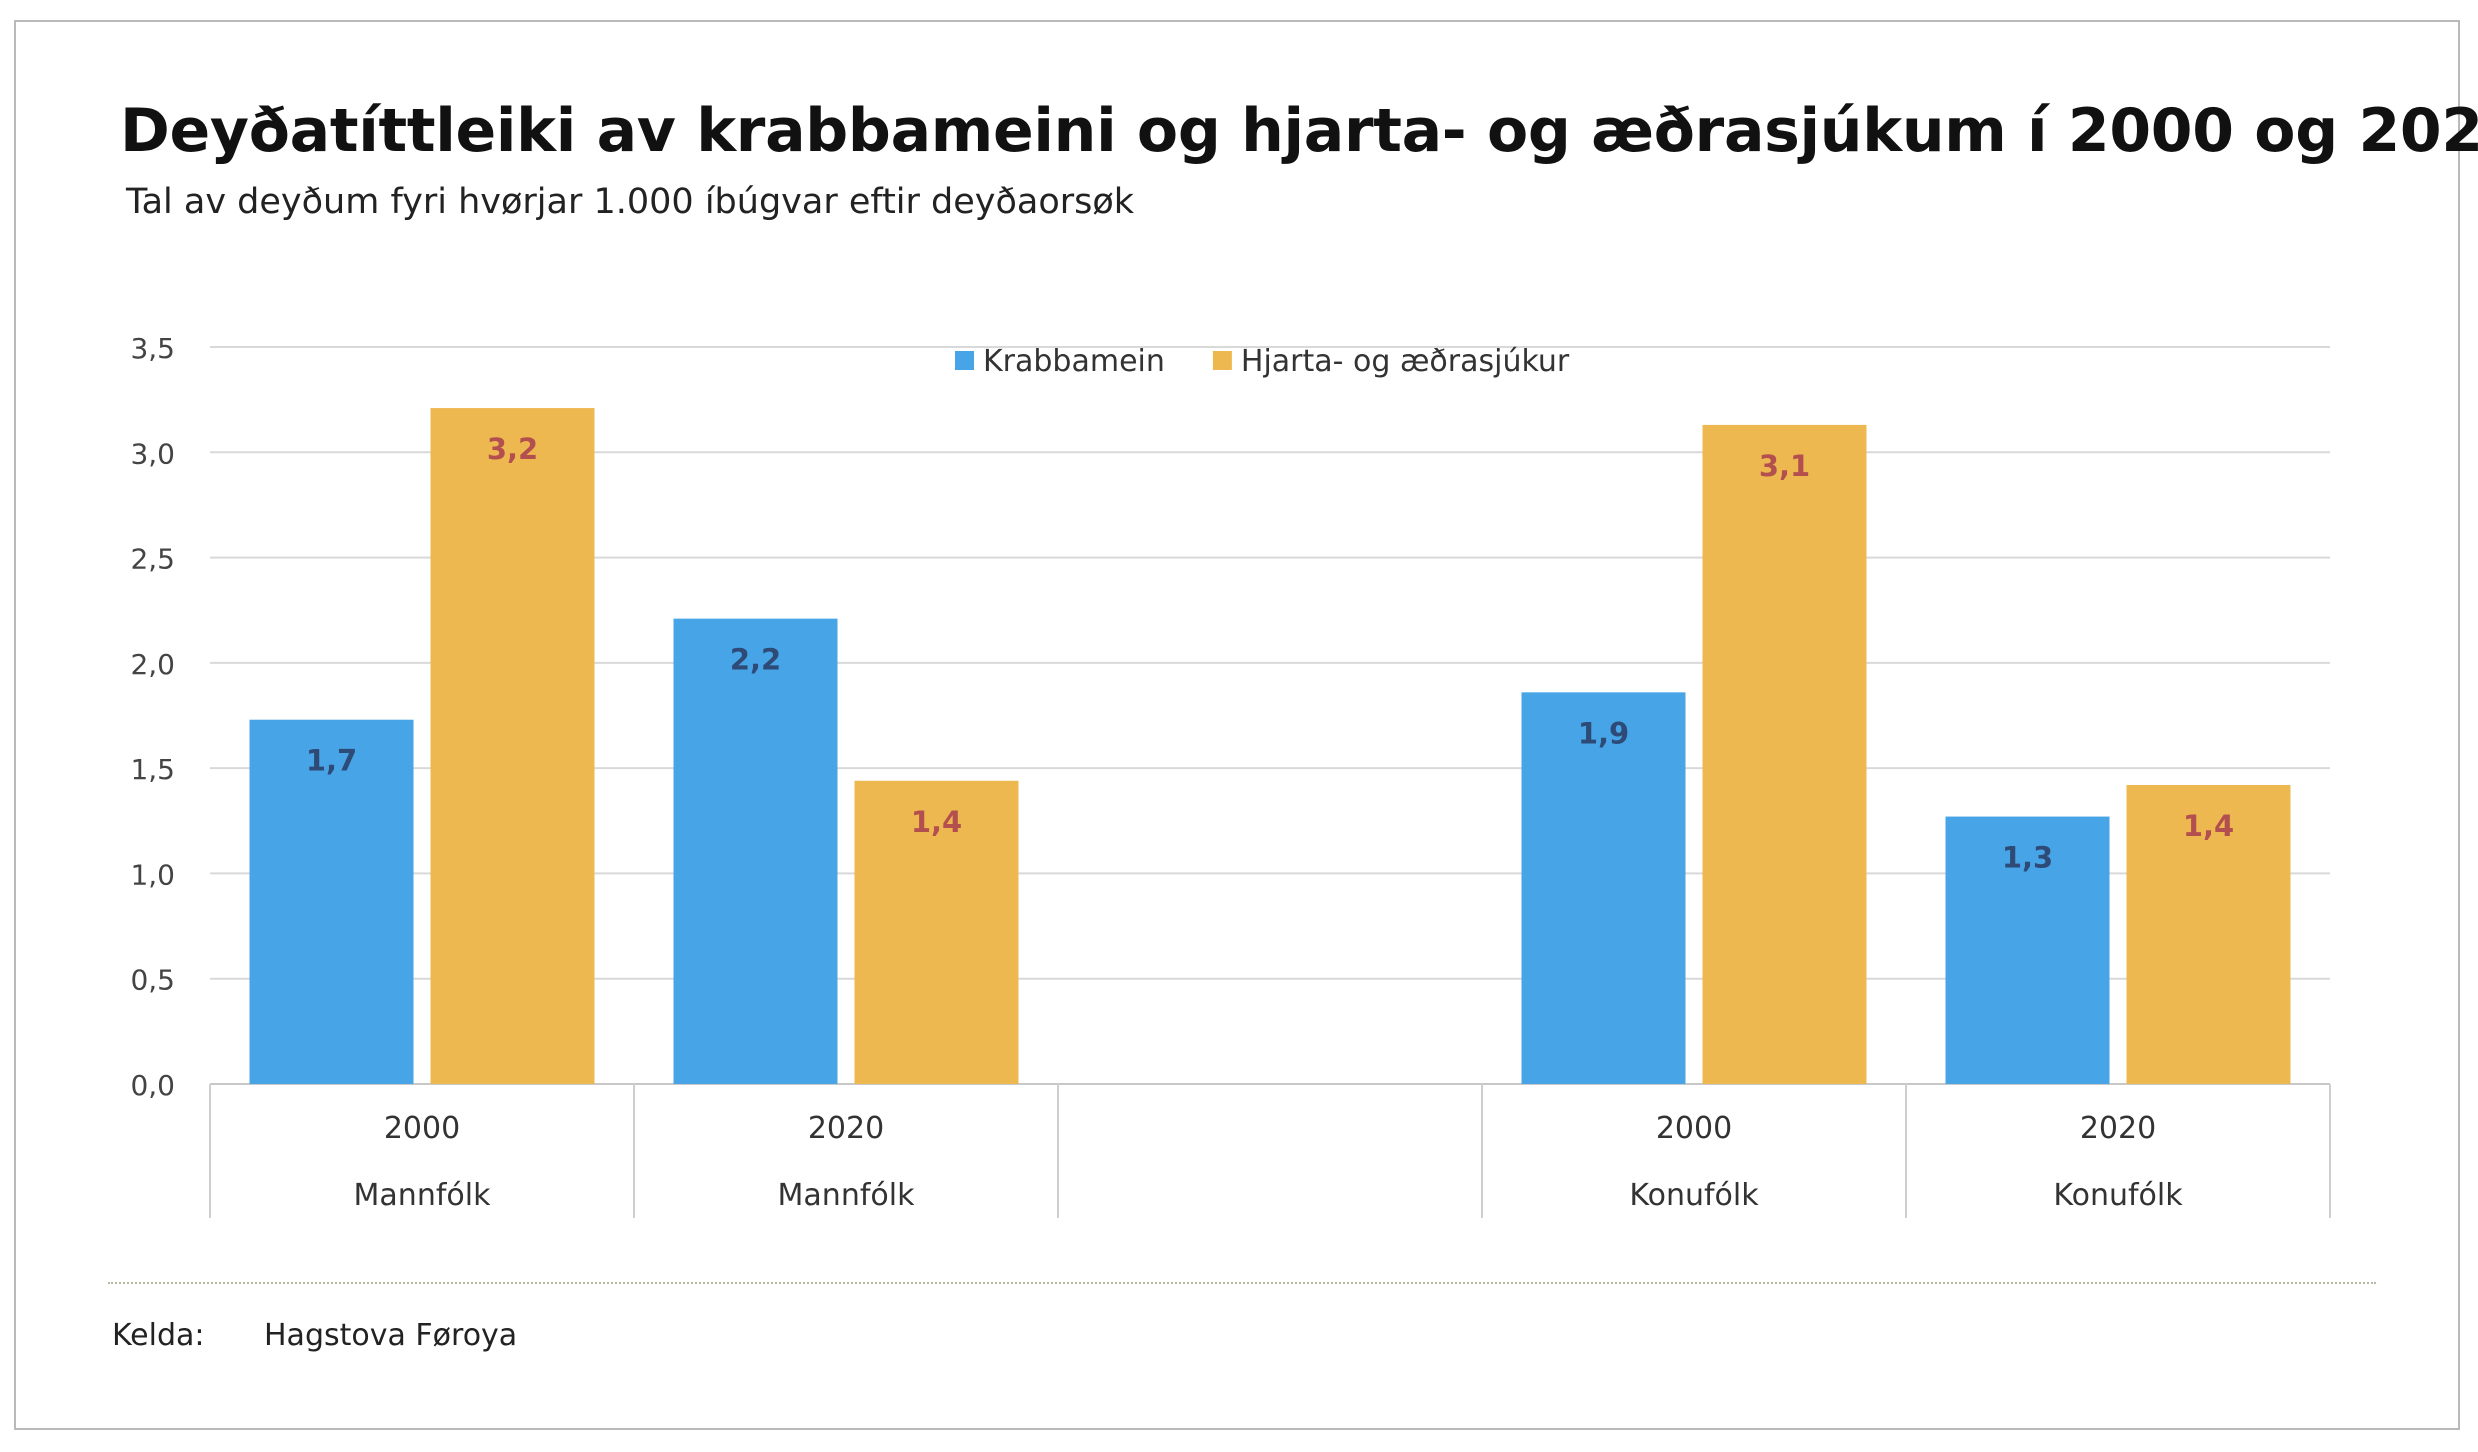 This screenshot has width=2478, height=1452. I want to click on data-label: 3,1, so click(1784, 466).